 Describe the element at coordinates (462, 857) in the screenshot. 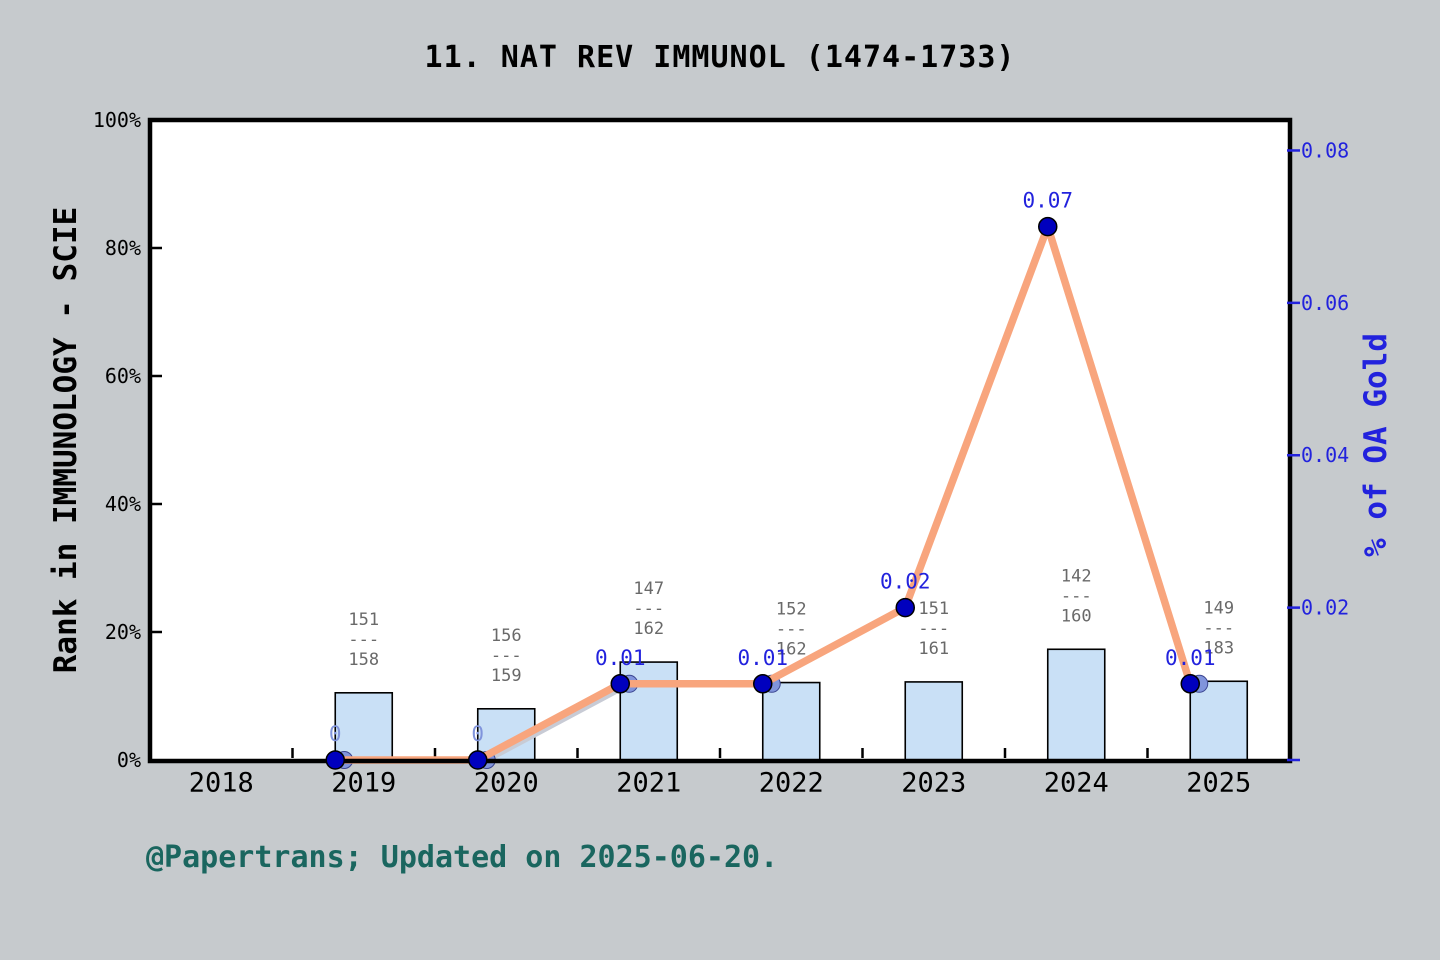

I see `watermark-text: @Papertrans; Updated on 2025-06-20.` at that location.